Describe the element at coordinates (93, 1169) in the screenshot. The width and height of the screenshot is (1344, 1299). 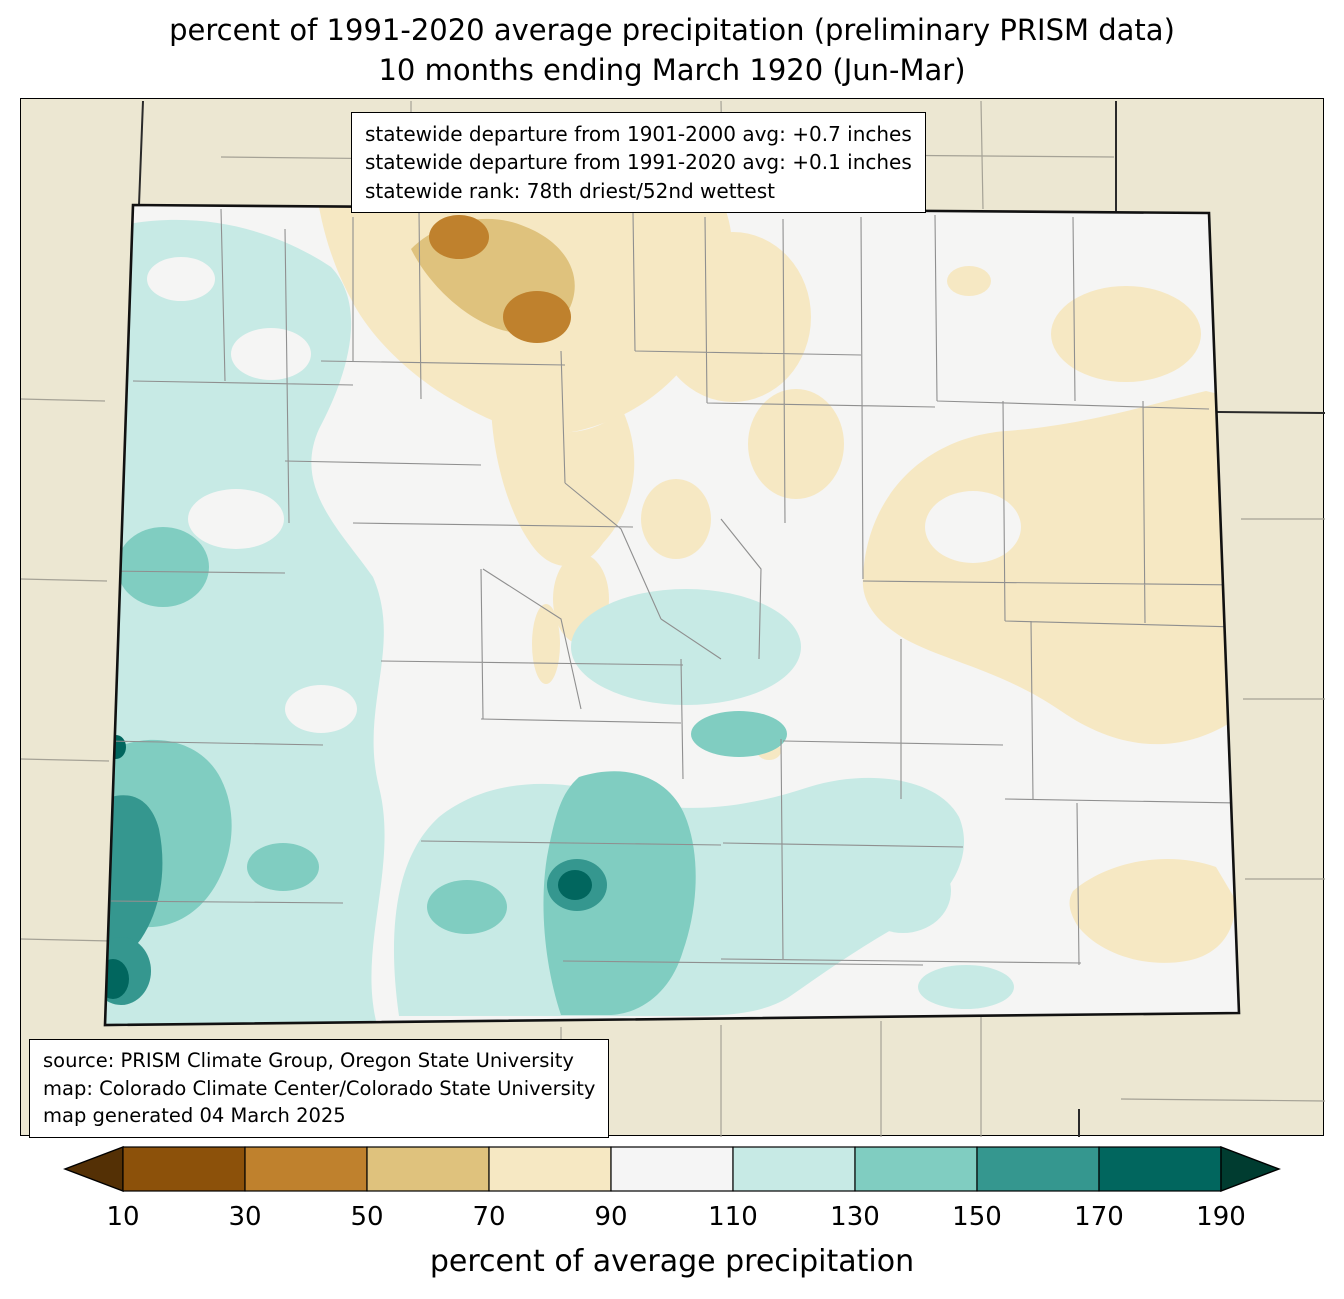
I see `colorbar-arrow-left` at that location.